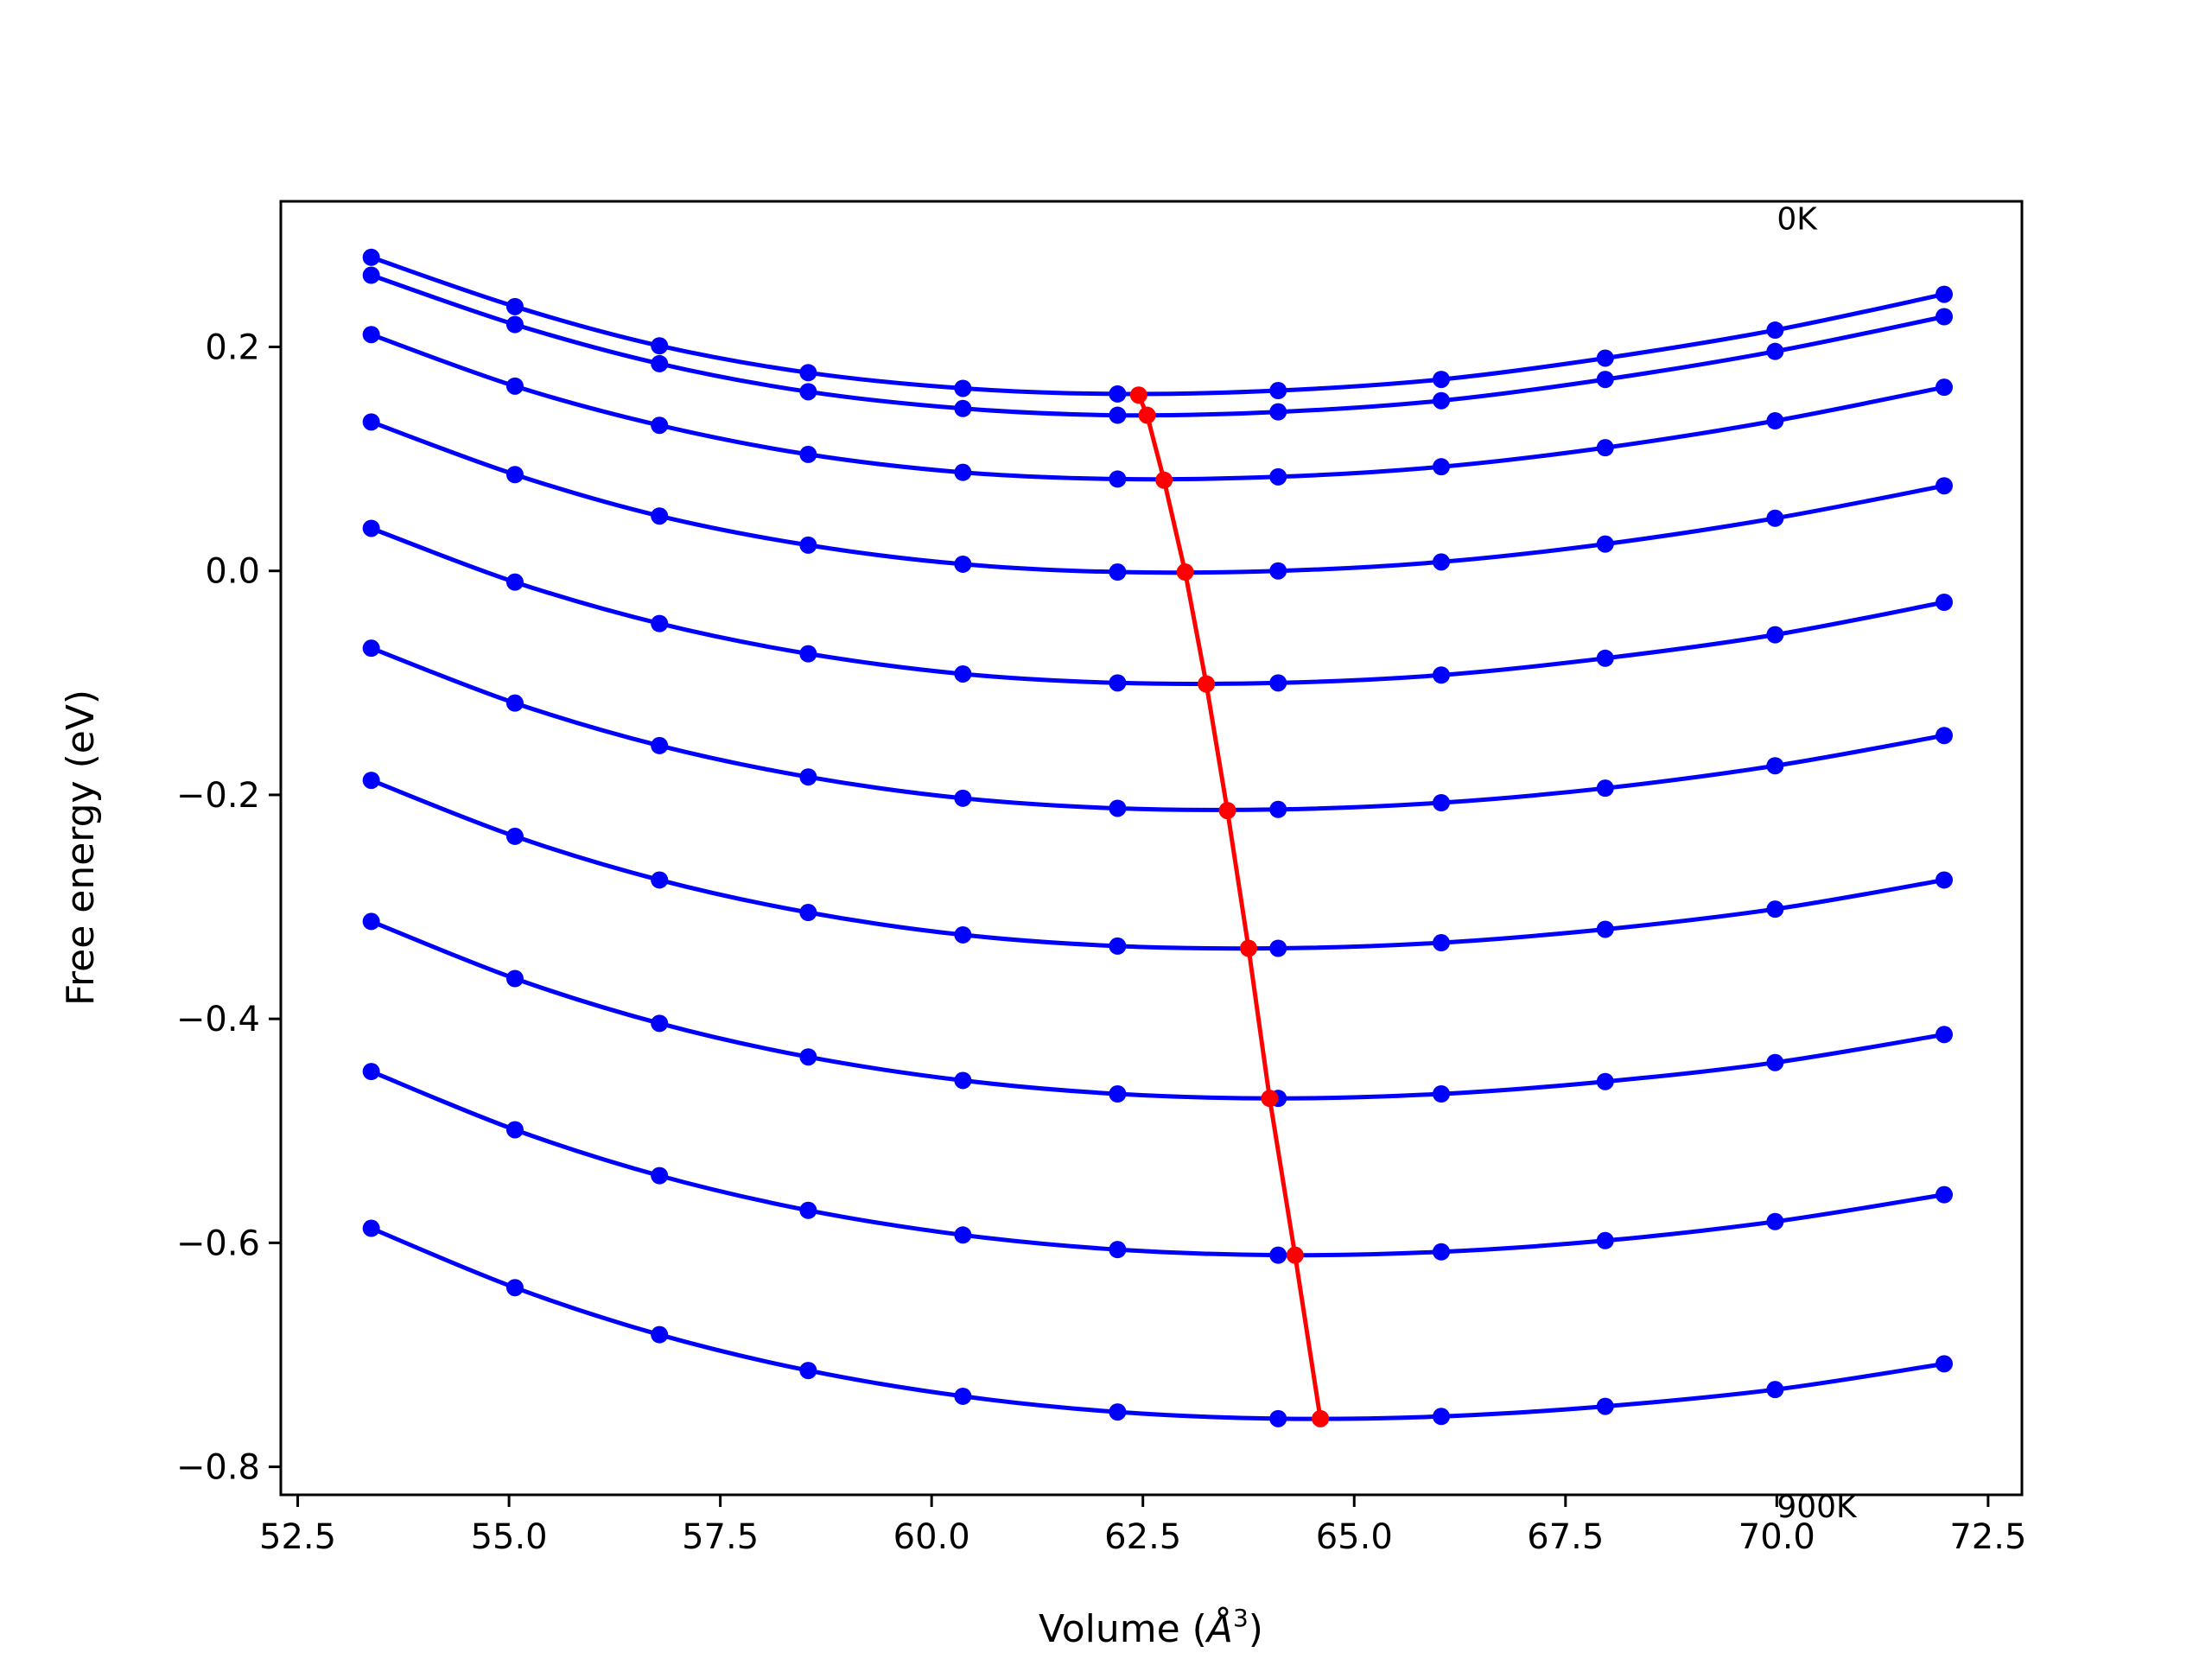 This screenshot has width=2212, height=1659. Describe the element at coordinates (1151, 1627) in the screenshot. I see `x-axis-label: Volume (Å3)` at that location.